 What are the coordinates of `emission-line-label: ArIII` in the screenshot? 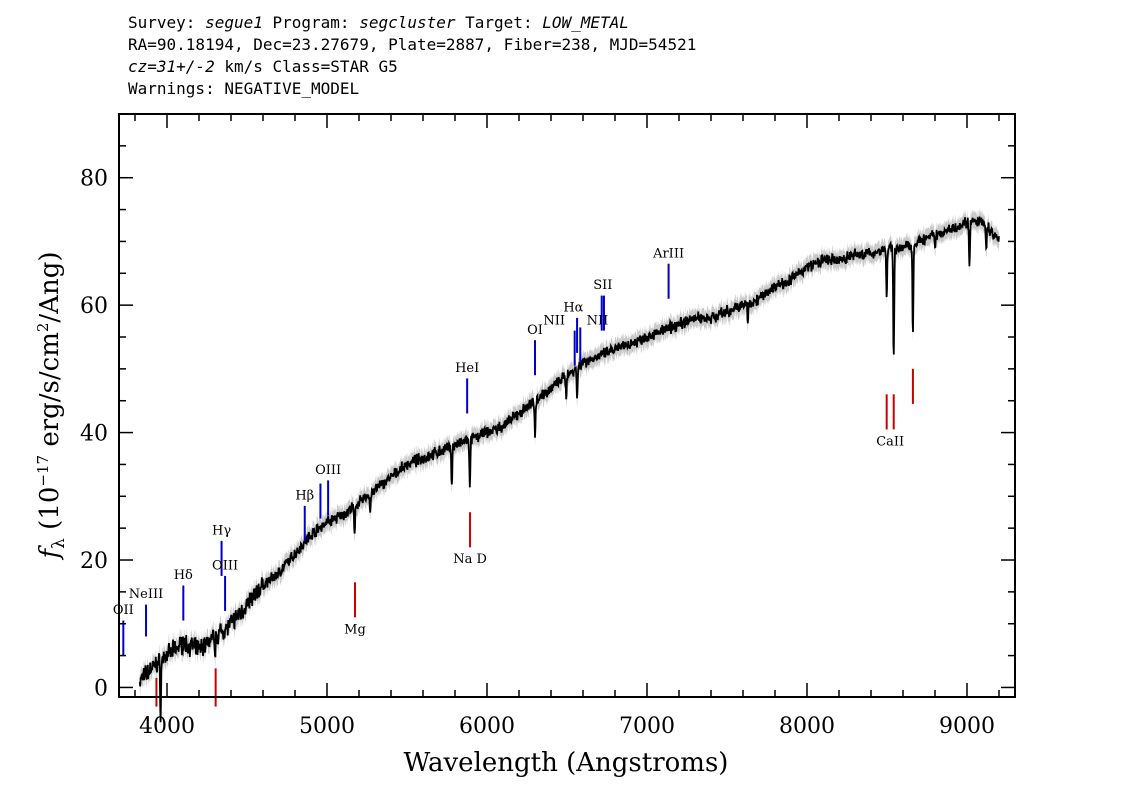 It's located at (668, 253).